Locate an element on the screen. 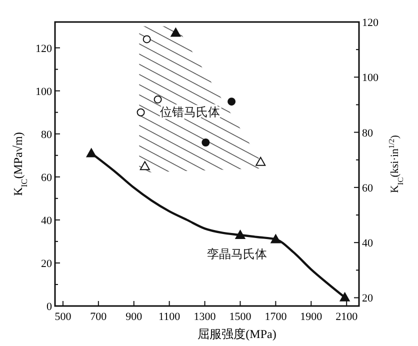 The image size is (418, 346). y2-tick-label: 20 is located at coordinates (368, 298).